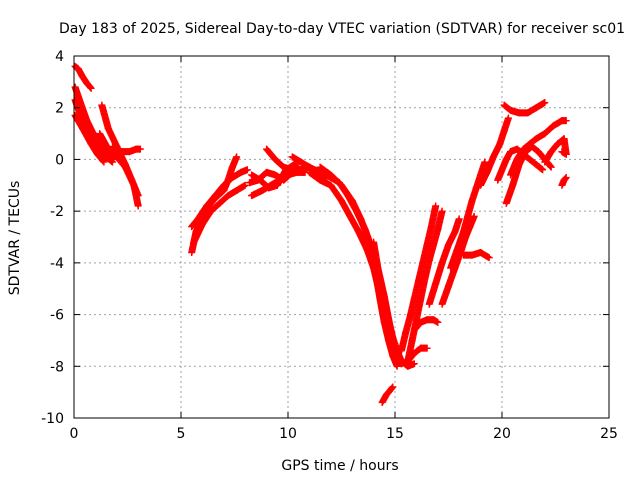 This screenshot has width=640, height=480. Describe the element at coordinates (59, 57) in the screenshot. I see `y-tick-label: 4` at that location.